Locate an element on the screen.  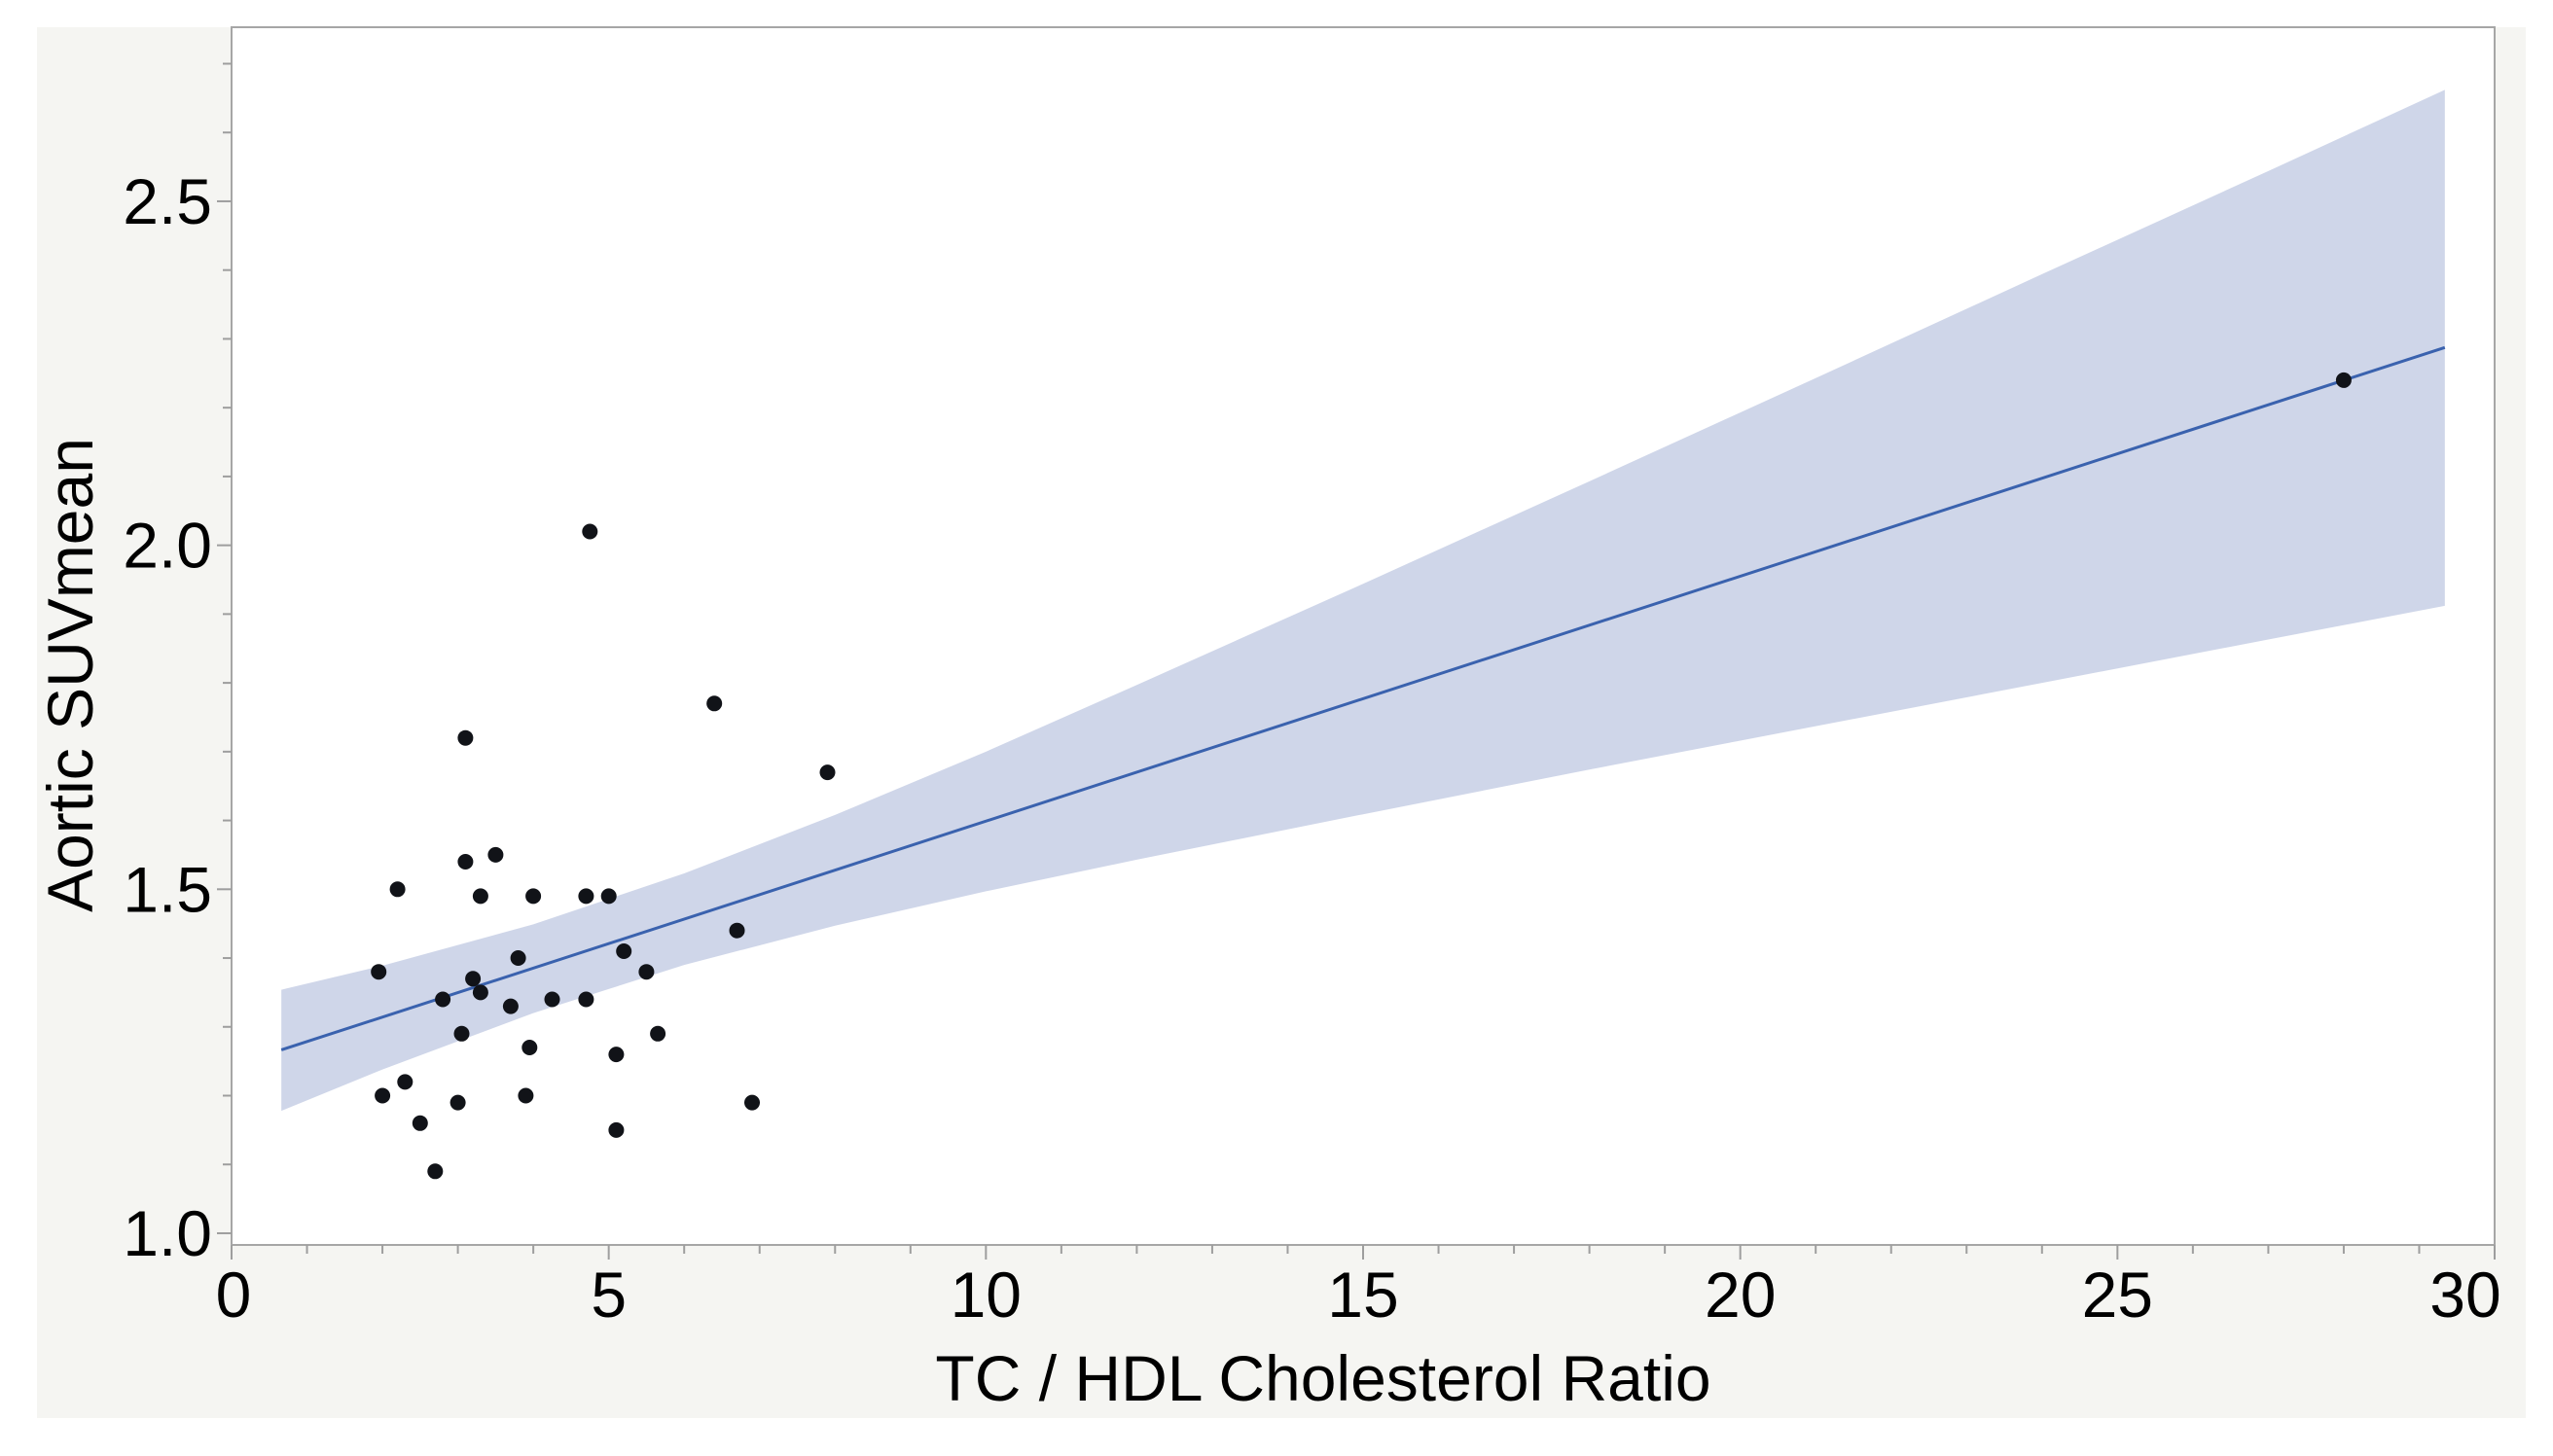
y-tick-label: 2.0 is located at coordinates (167, 546).